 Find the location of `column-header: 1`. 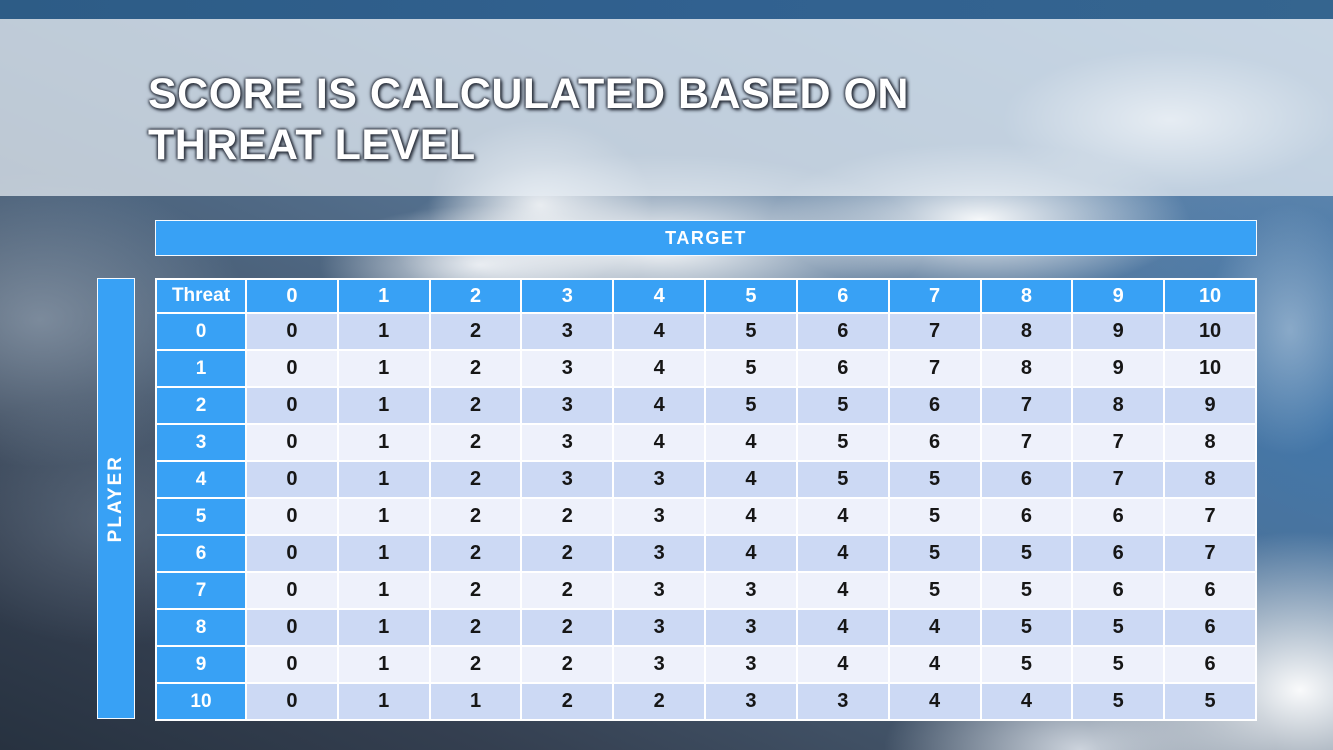

column-header: 1 is located at coordinates (383, 296).